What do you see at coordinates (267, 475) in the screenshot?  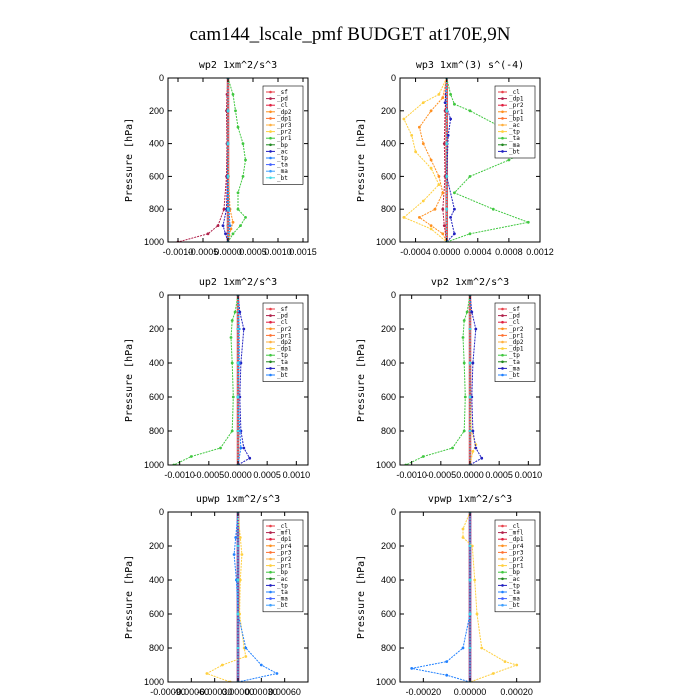 I see `x-tick-label: 0.0005` at bounding box center [267, 475].